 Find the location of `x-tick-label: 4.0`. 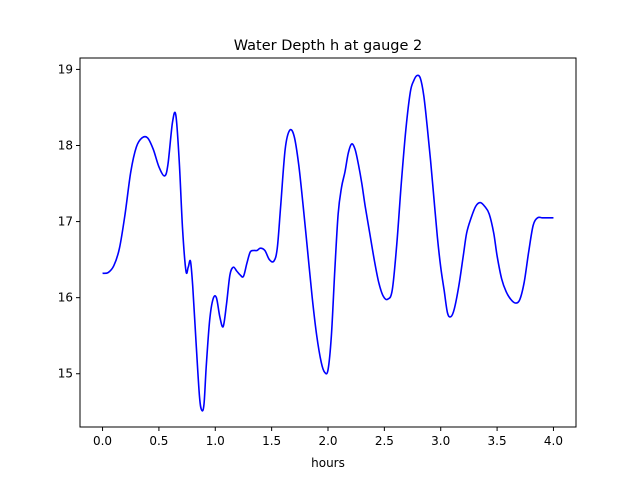

x-tick-label: 4.0 is located at coordinates (553, 441).